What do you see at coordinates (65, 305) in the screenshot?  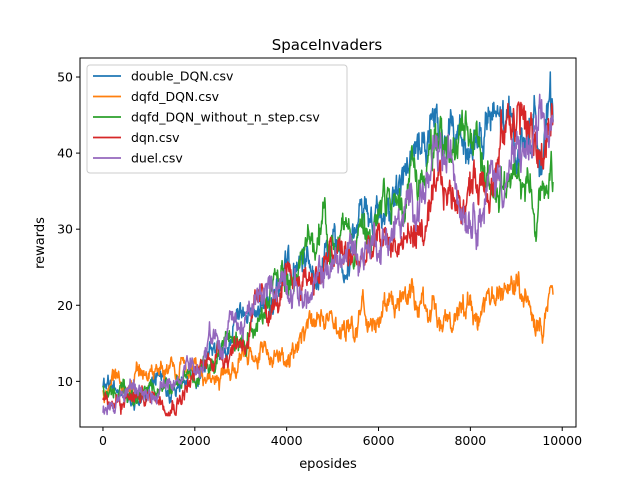 I see `y-tick-label: 20` at bounding box center [65, 305].